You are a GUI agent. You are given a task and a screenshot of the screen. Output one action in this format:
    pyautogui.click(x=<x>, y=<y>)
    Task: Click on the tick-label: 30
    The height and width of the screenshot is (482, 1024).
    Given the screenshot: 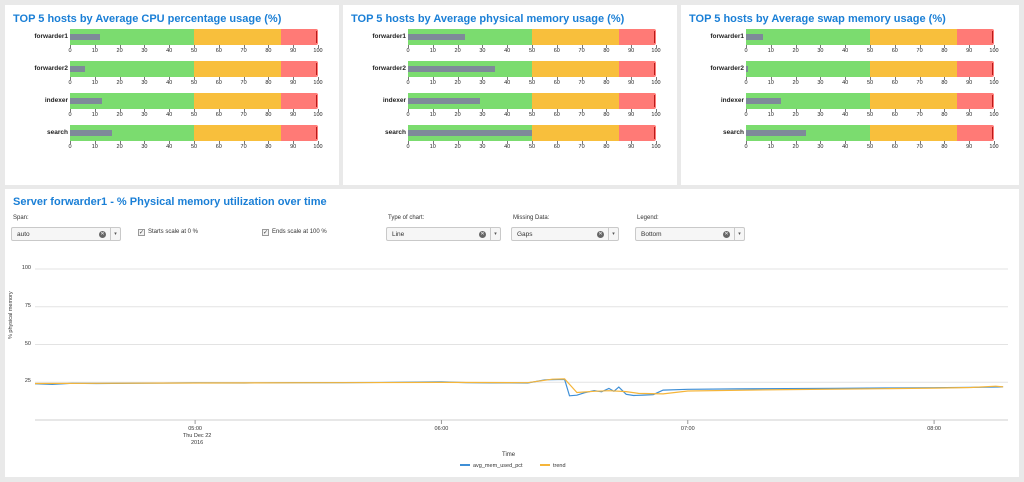 What is the action you would take?
    pyautogui.click(x=482, y=51)
    